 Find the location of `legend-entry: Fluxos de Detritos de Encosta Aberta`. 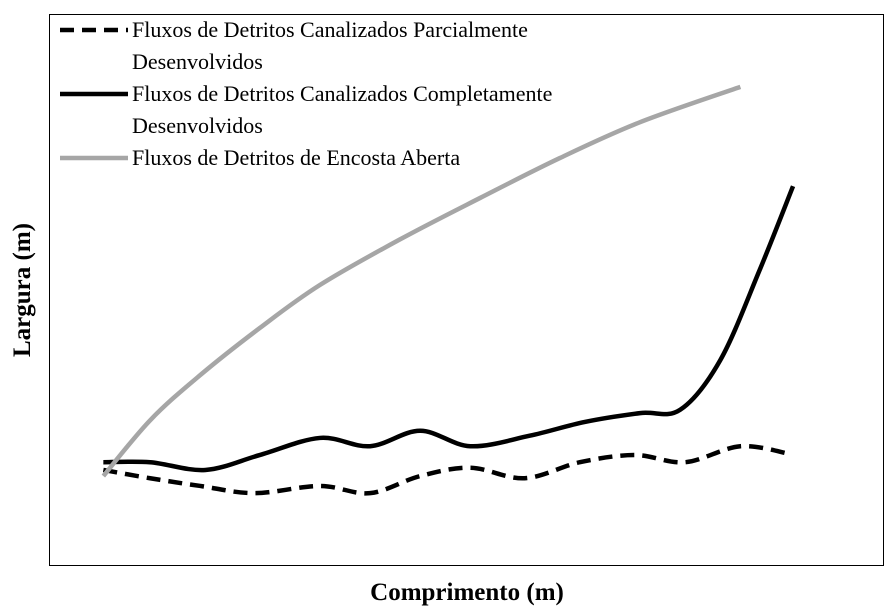

legend-entry: Fluxos de Detritos de Encosta Aberta is located at coordinates (355, 158).